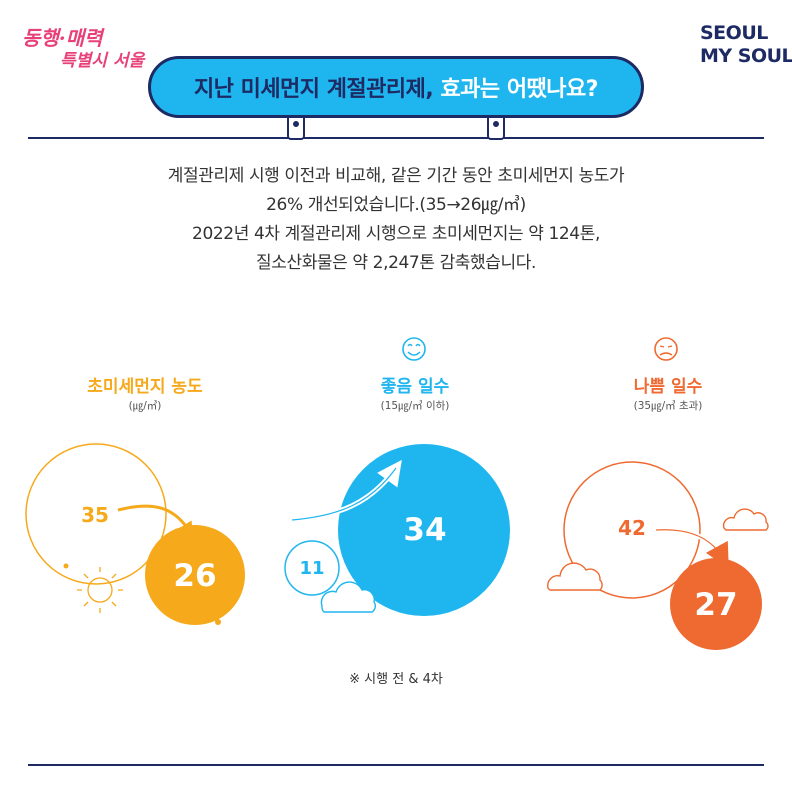  Describe the element at coordinates (396, 89) in the screenshot. I see `page-title: 지난 미세먼지 계절관리제, 효과는 어땠나요?` at that location.